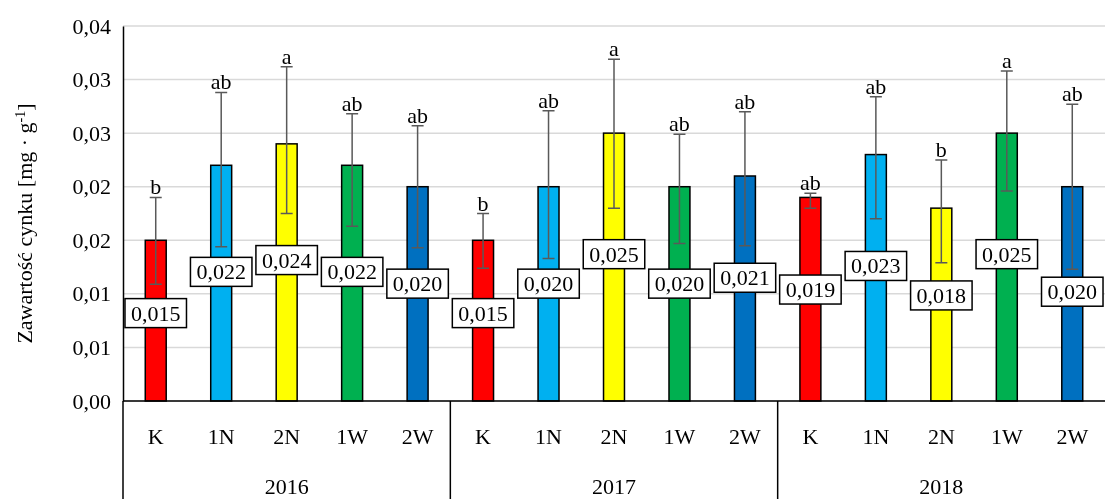 The height and width of the screenshot is (499, 1107). Describe the element at coordinates (91, 26) in the screenshot. I see `y-tick-label: 0,04` at that location.